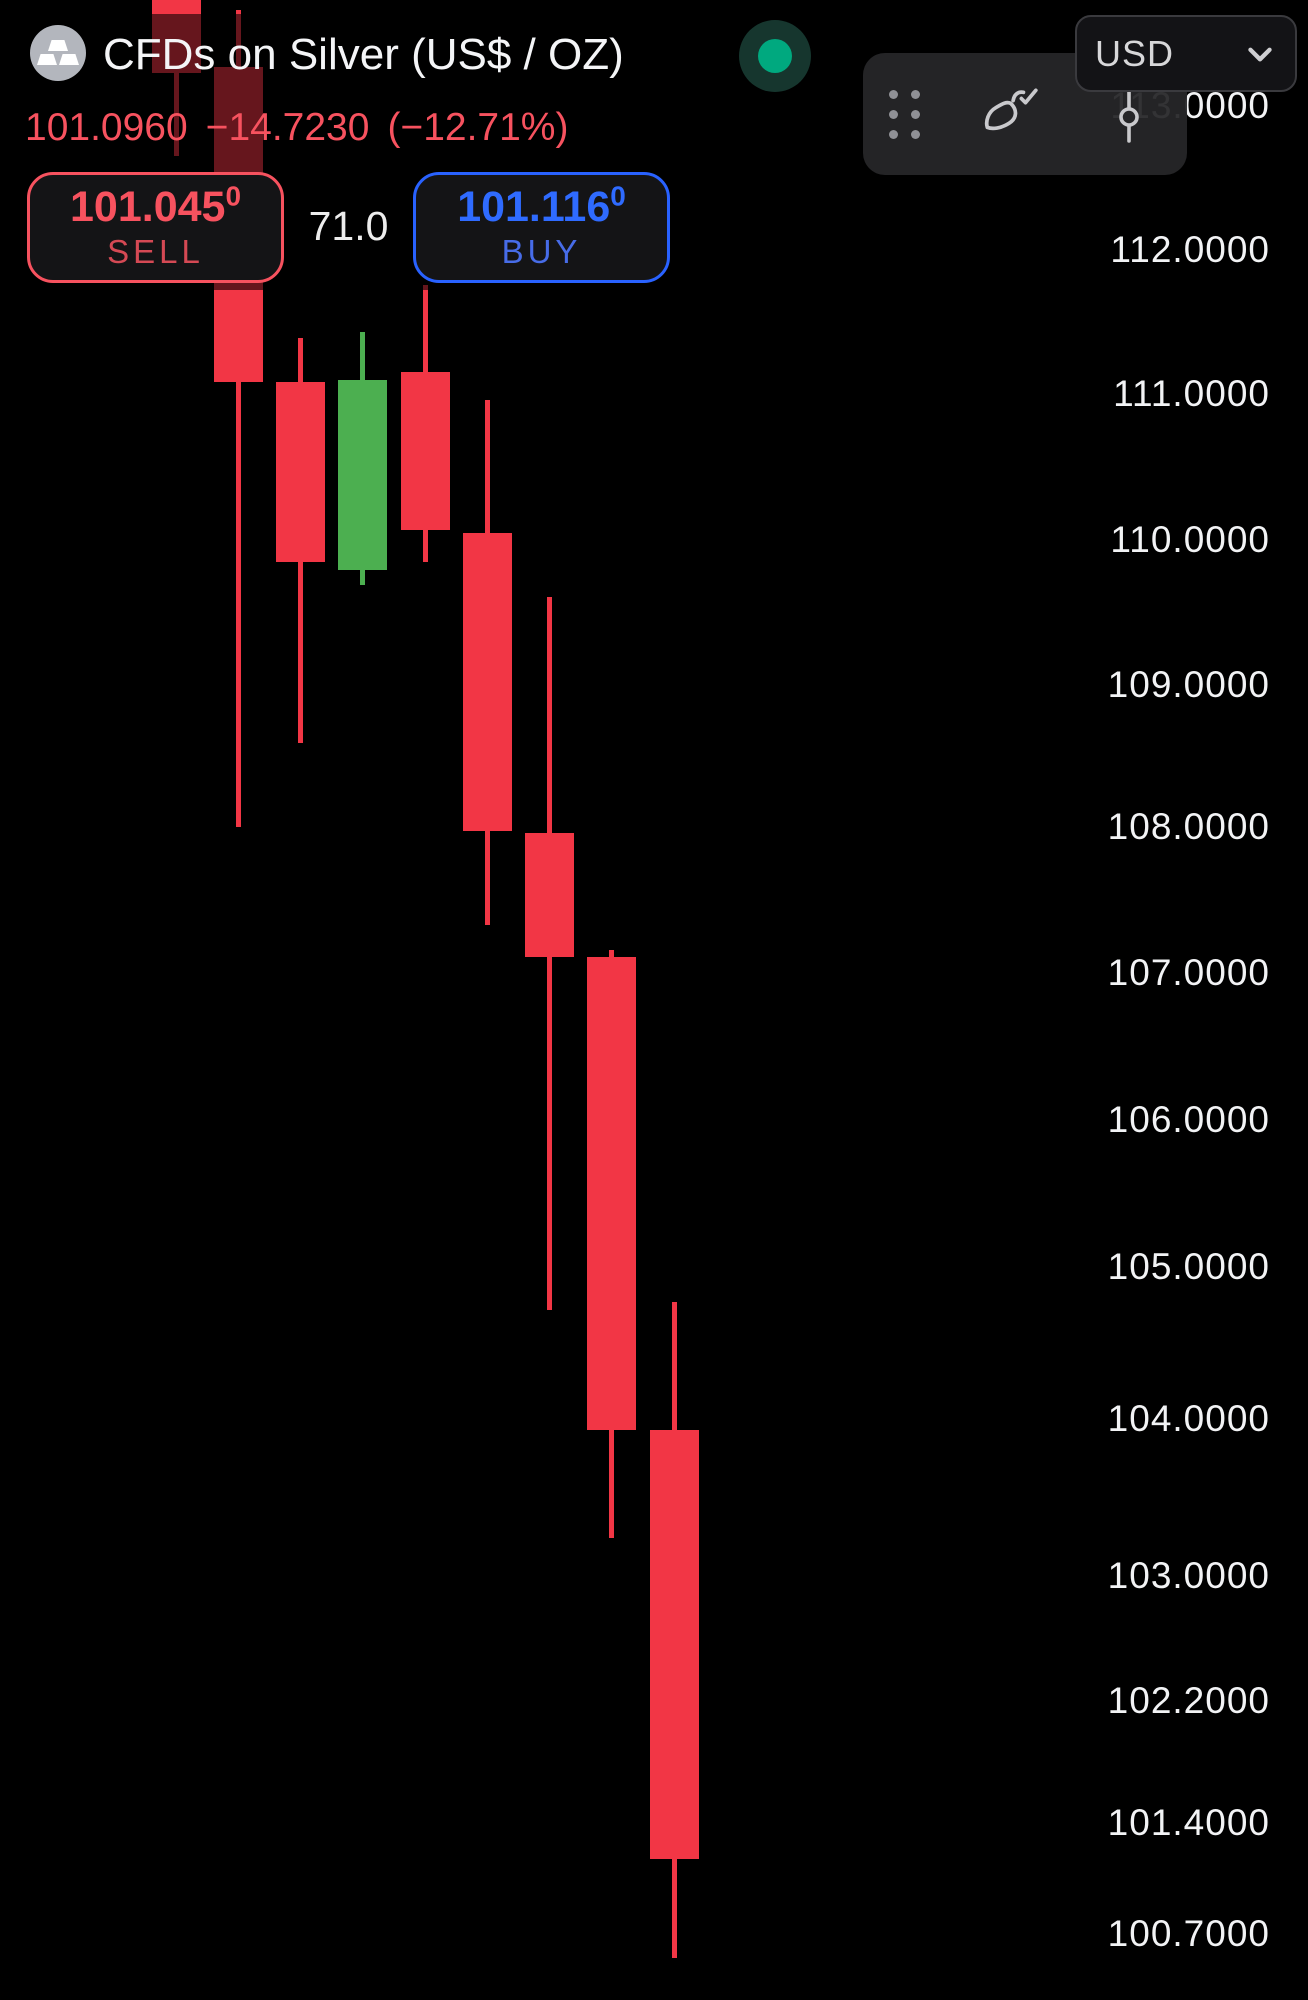 The width and height of the screenshot is (1308, 2000). Describe the element at coordinates (478, 127) in the screenshot. I see `price-change-percent: (−12.71%)` at that location.